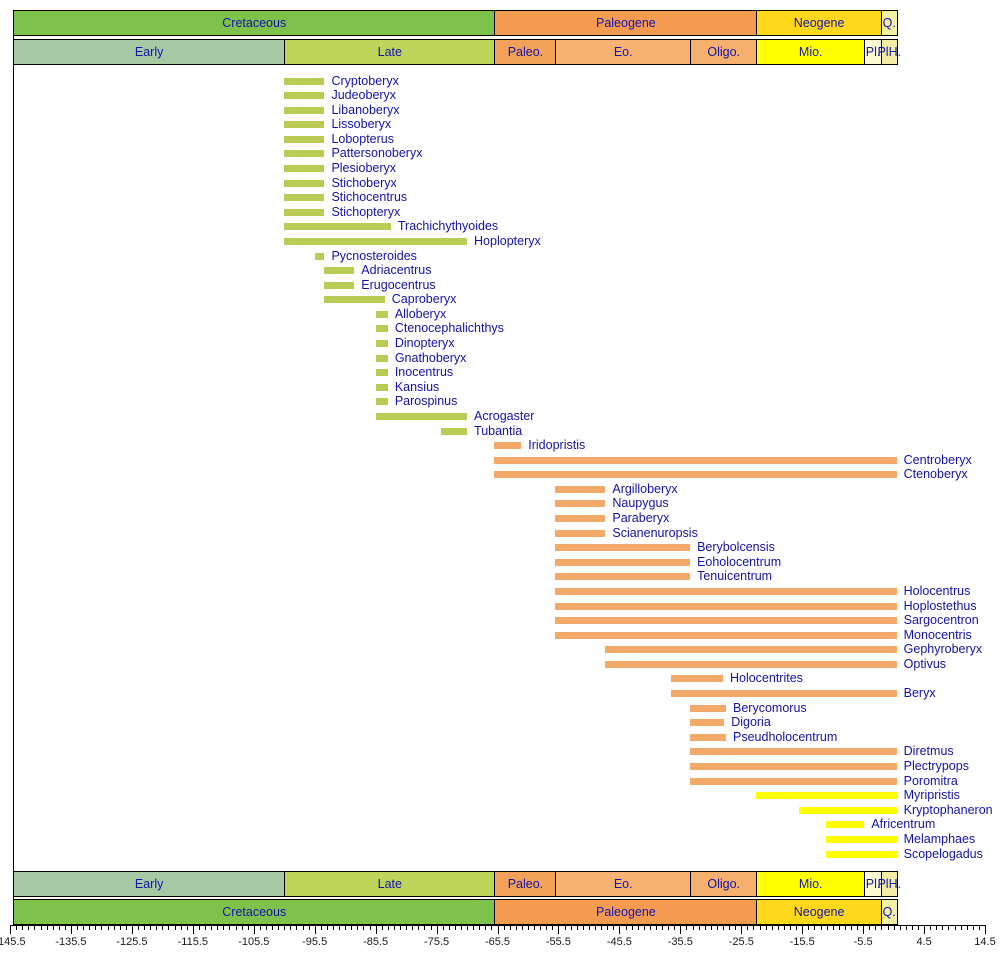  Describe the element at coordinates (680, 942) in the screenshot. I see `axis-tick-label: -35.5` at that location.